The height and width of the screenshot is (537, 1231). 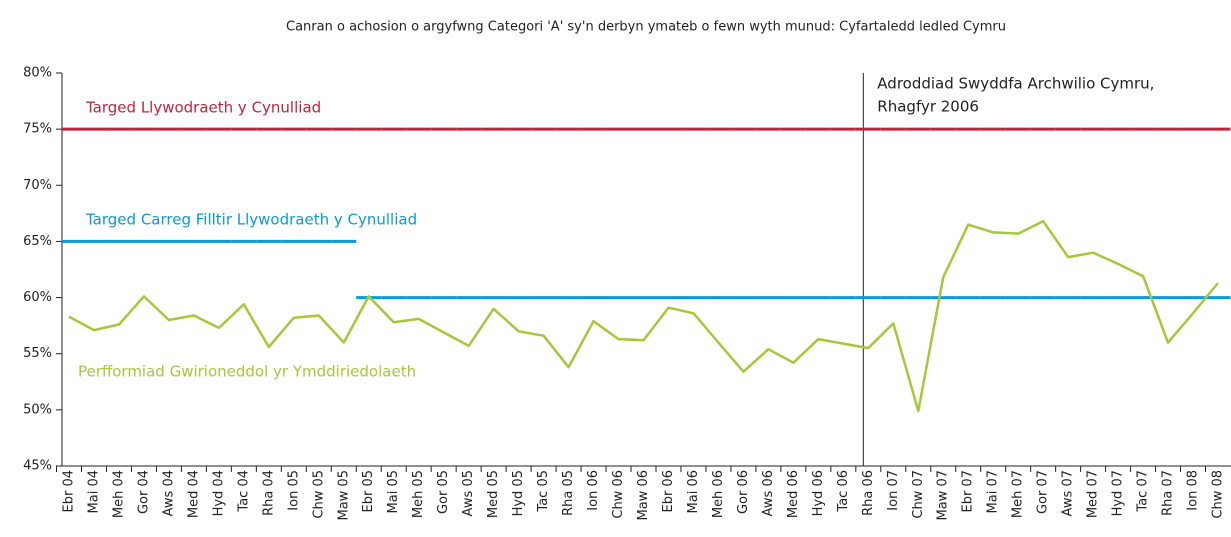 I want to click on y-tick-label: 60%, so click(x=37, y=297).